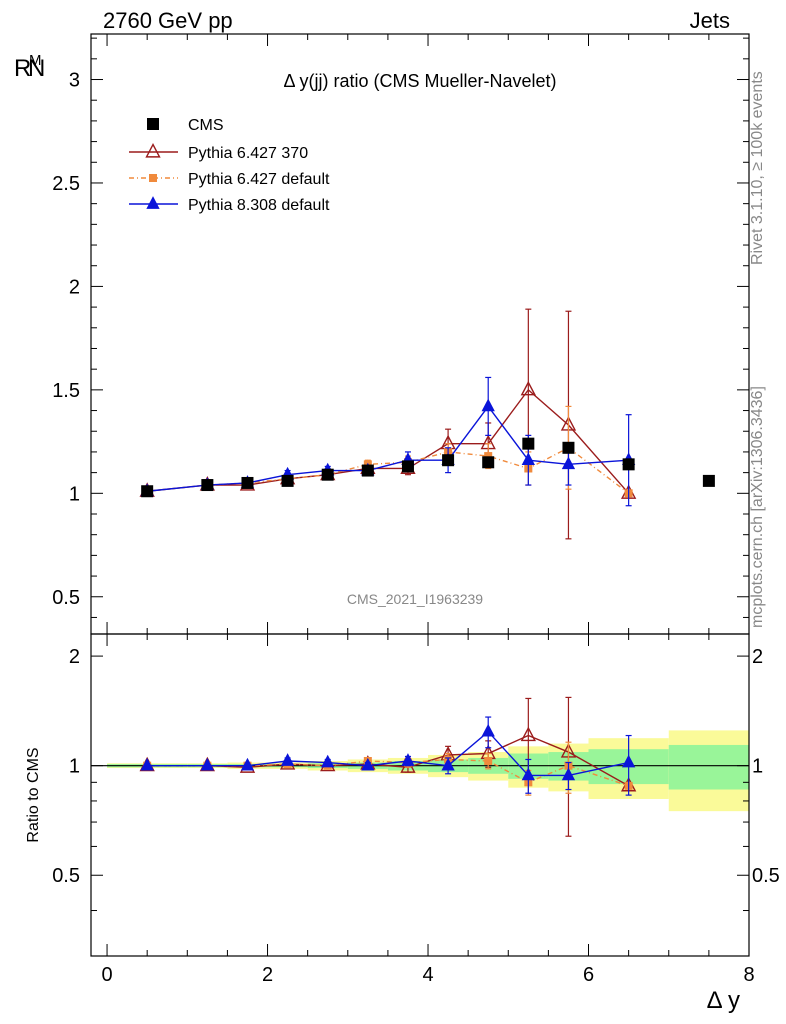 Image resolution: width=786 pixels, height=1024 pixels. Describe the element at coordinates (206, 125) in the screenshot. I see `legend-label-cms: CMS` at that location.